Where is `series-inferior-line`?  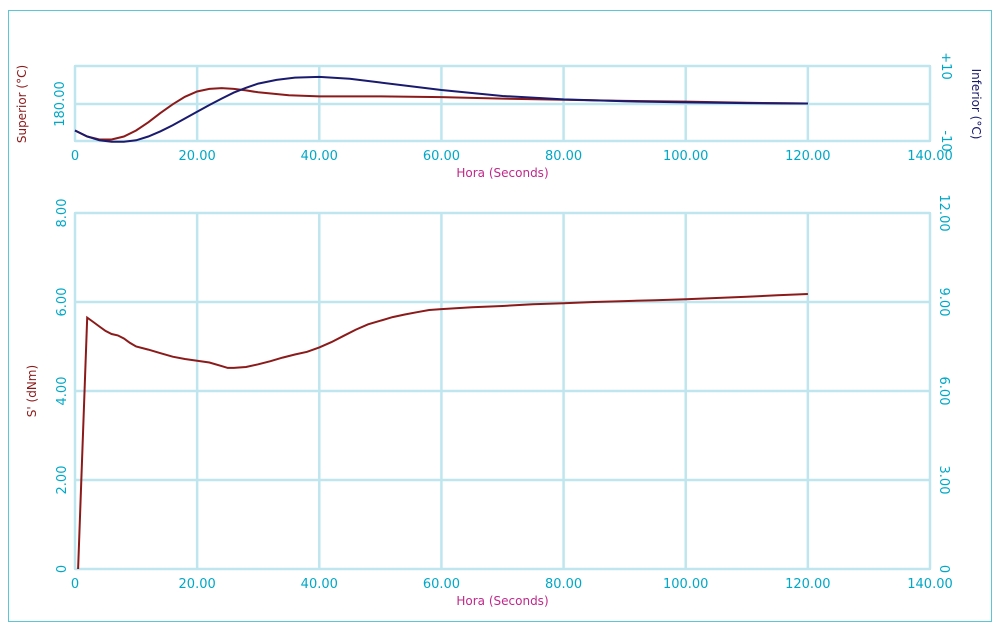
series-inferior-line is located at coordinates (441, 109).